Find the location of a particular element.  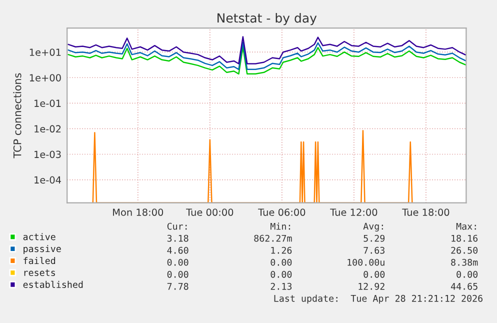

x-tick-label: Tue 18:00 is located at coordinates (426, 212).